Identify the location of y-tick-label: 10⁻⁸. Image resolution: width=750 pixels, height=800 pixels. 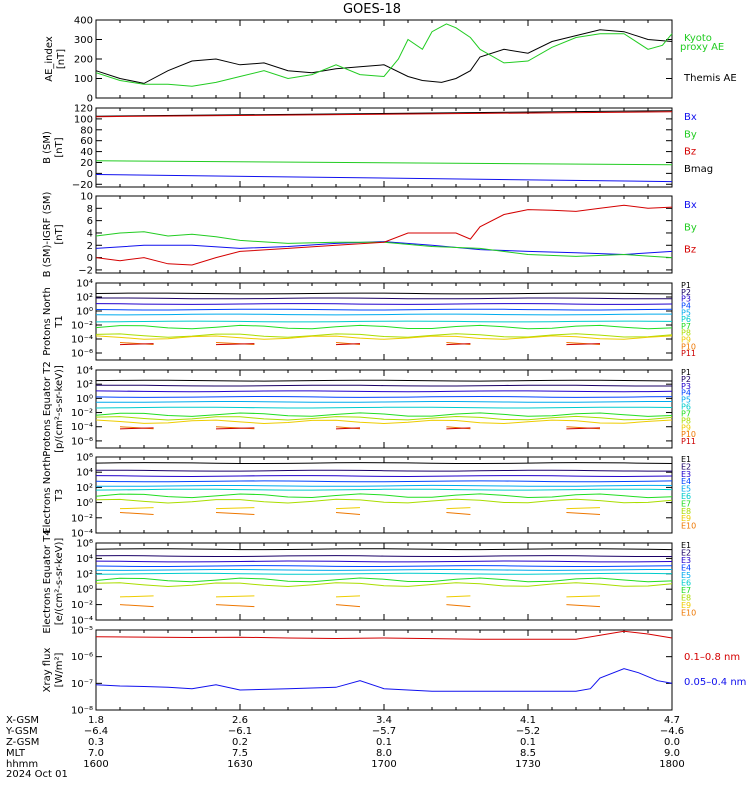
(82, 711).